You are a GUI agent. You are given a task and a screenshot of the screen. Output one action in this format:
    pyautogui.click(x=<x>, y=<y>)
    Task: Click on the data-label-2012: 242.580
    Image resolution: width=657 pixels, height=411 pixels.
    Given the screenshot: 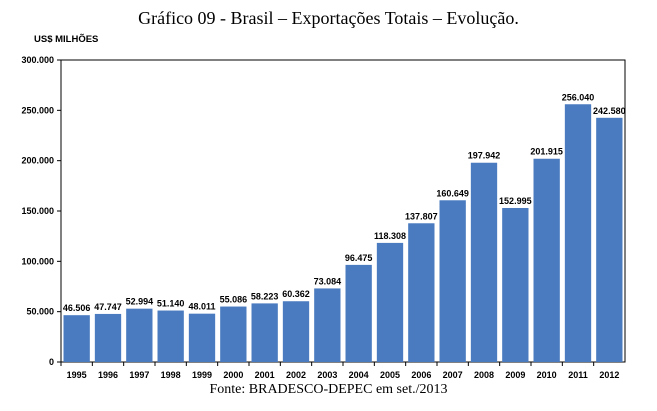 What is the action you would take?
    pyautogui.click(x=609, y=111)
    